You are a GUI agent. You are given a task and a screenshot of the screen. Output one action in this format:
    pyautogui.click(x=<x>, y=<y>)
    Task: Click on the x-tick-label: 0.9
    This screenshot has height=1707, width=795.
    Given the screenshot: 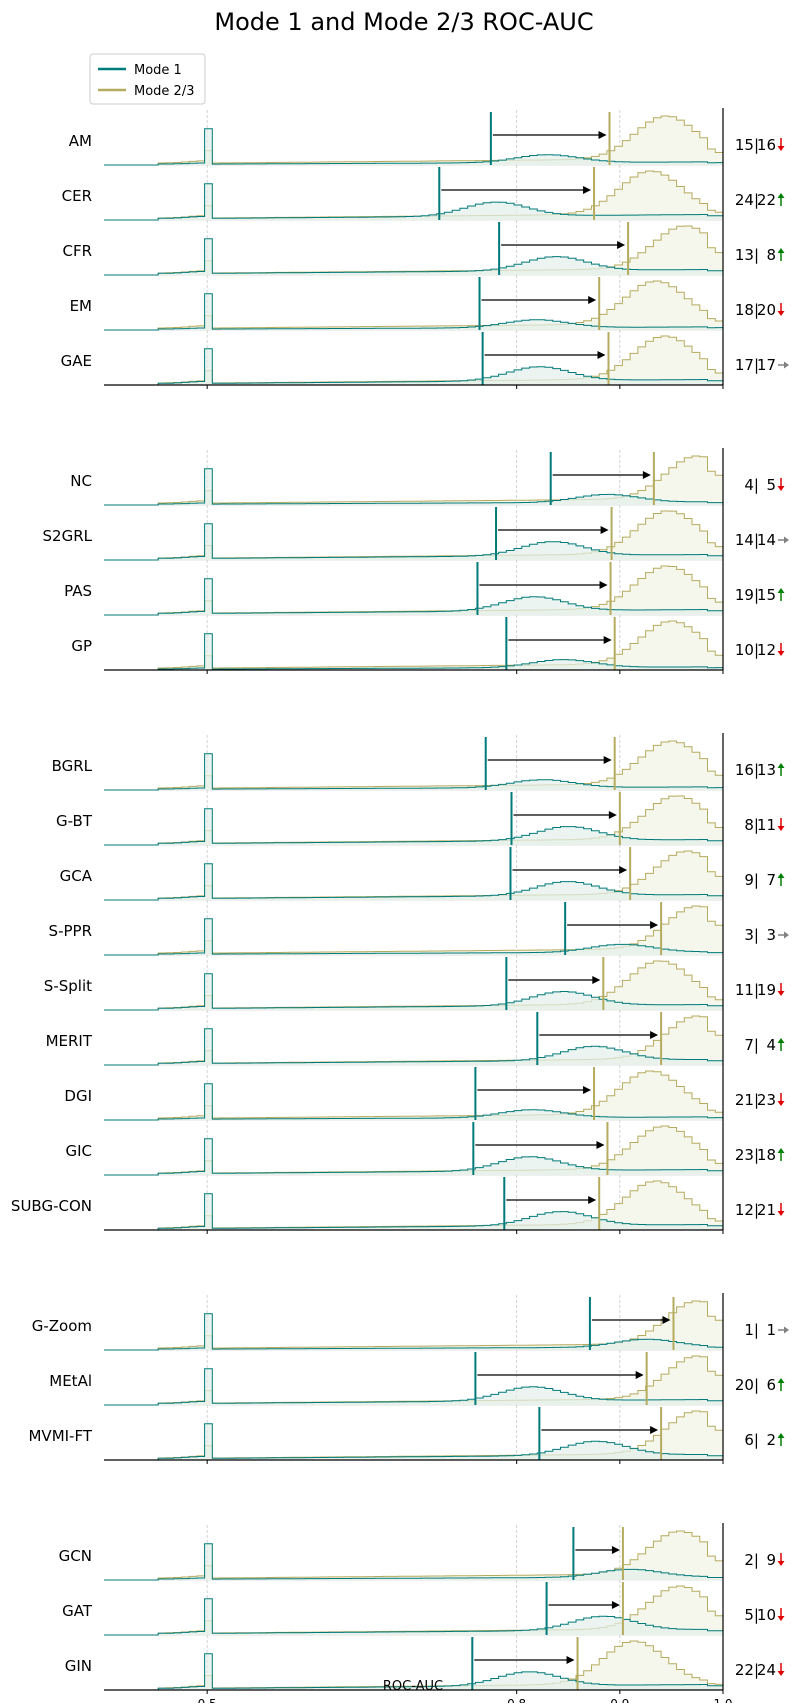 What is the action you would take?
    pyautogui.click(x=619, y=1700)
    